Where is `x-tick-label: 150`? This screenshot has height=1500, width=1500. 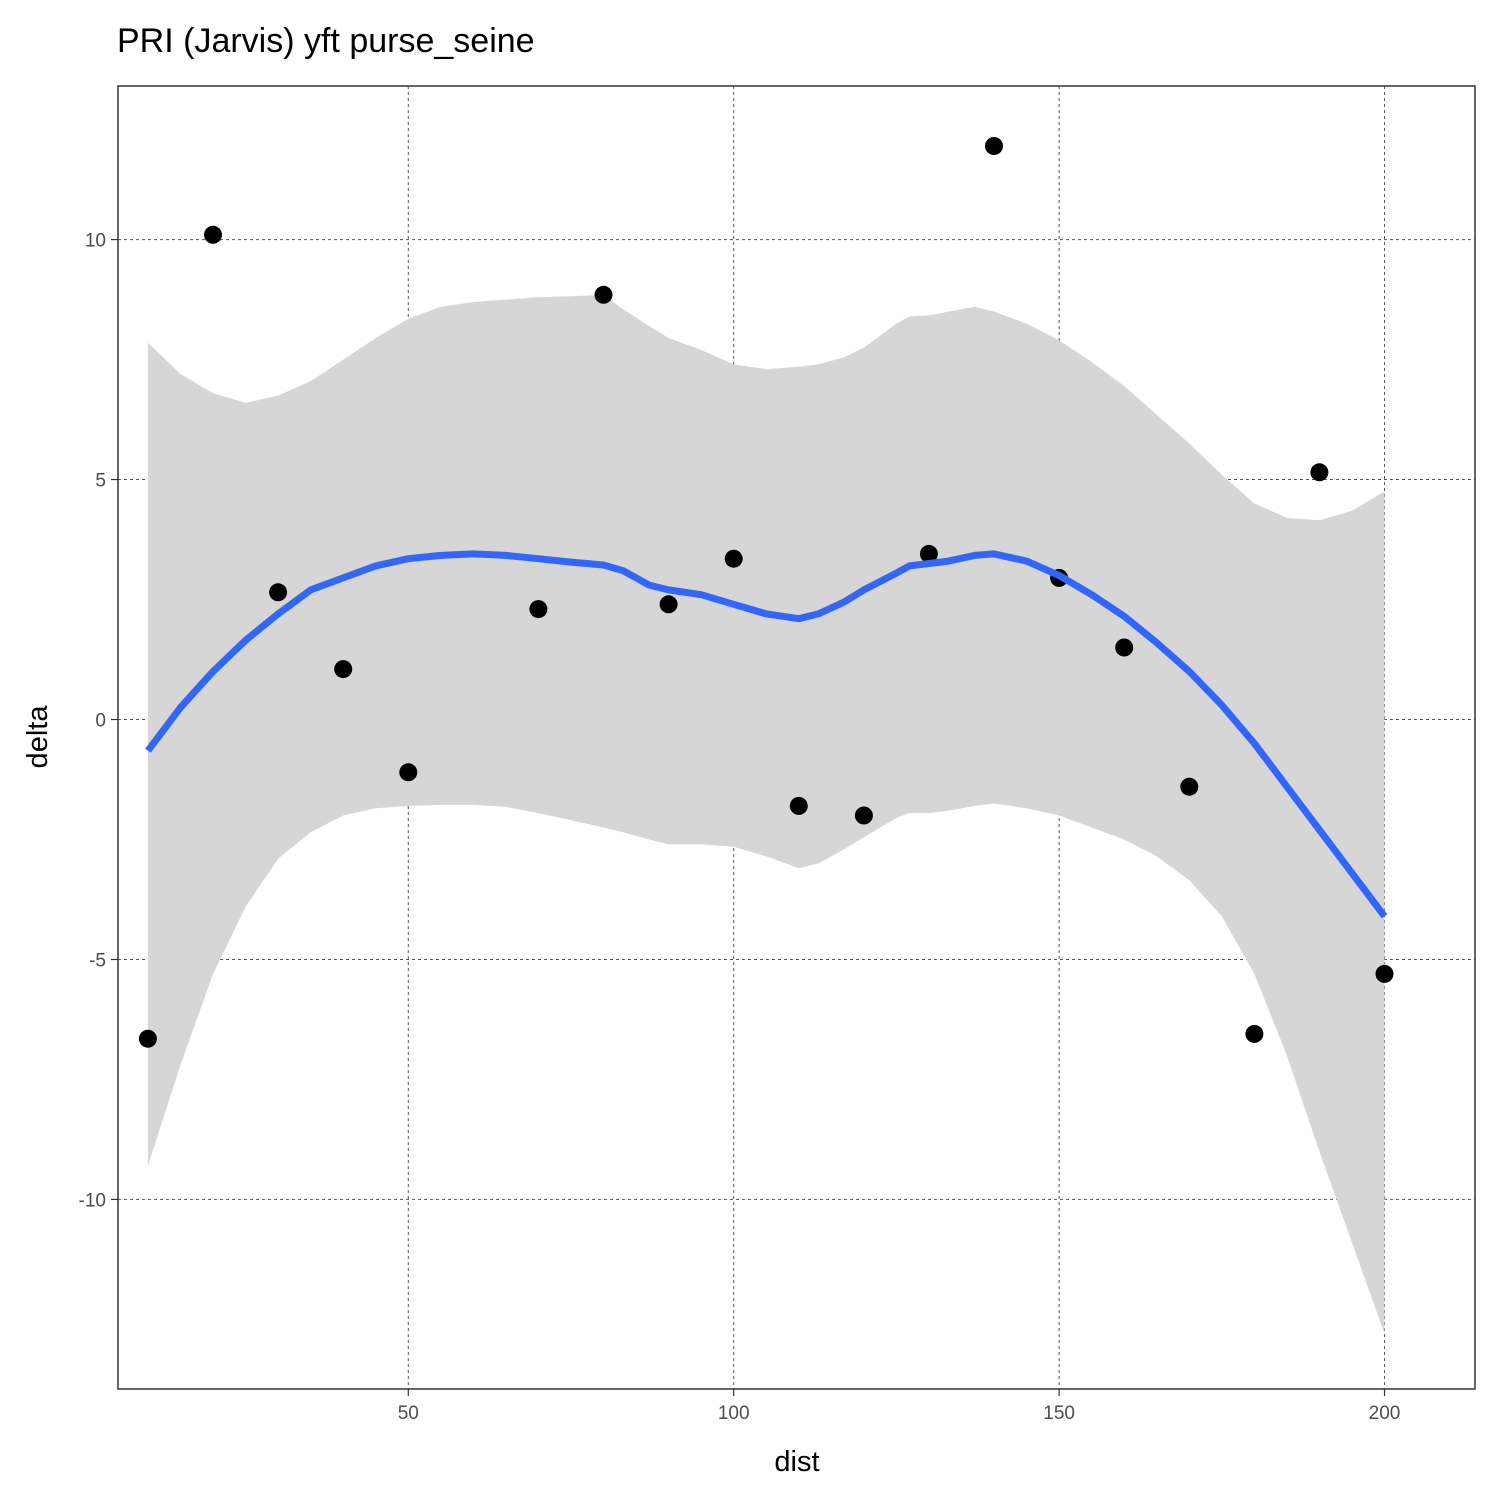
x-tick-label: 150 is located at coordinates (1059, 1413).